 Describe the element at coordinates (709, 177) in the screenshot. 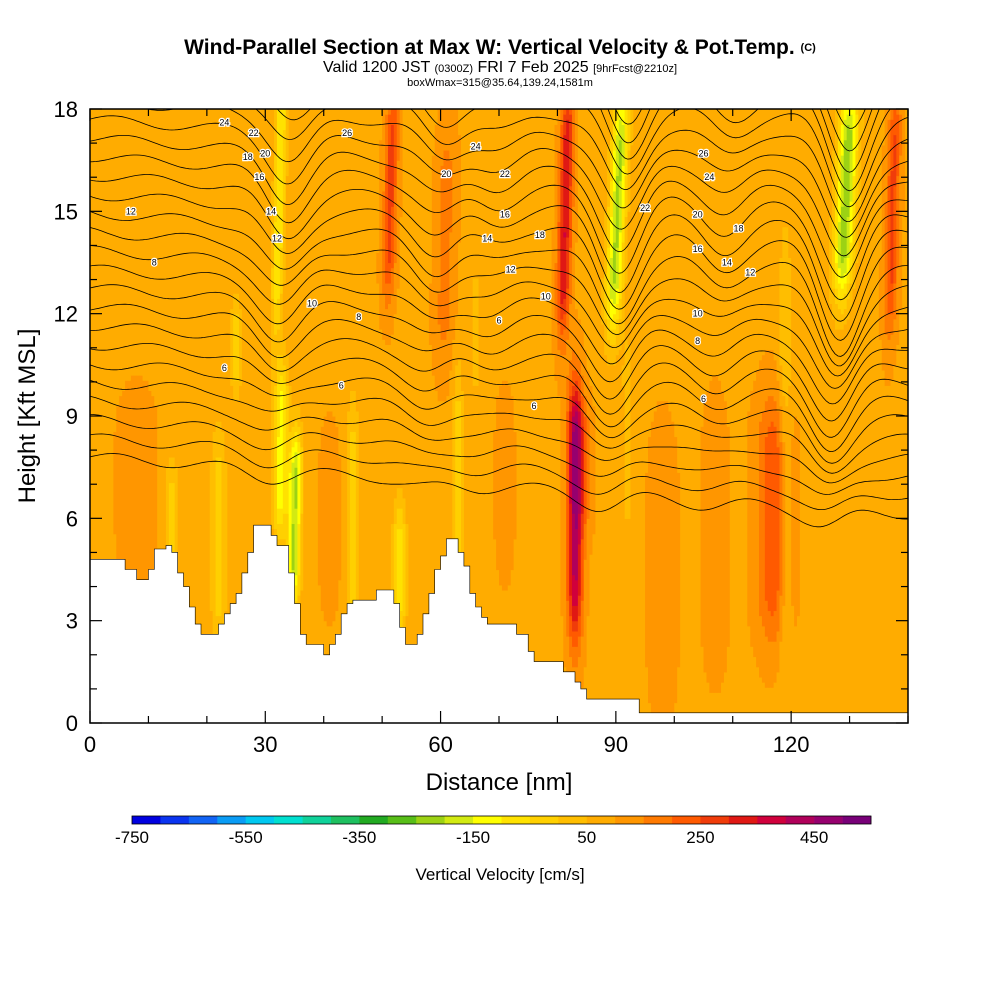

I see `contour-label: 24` at that location.